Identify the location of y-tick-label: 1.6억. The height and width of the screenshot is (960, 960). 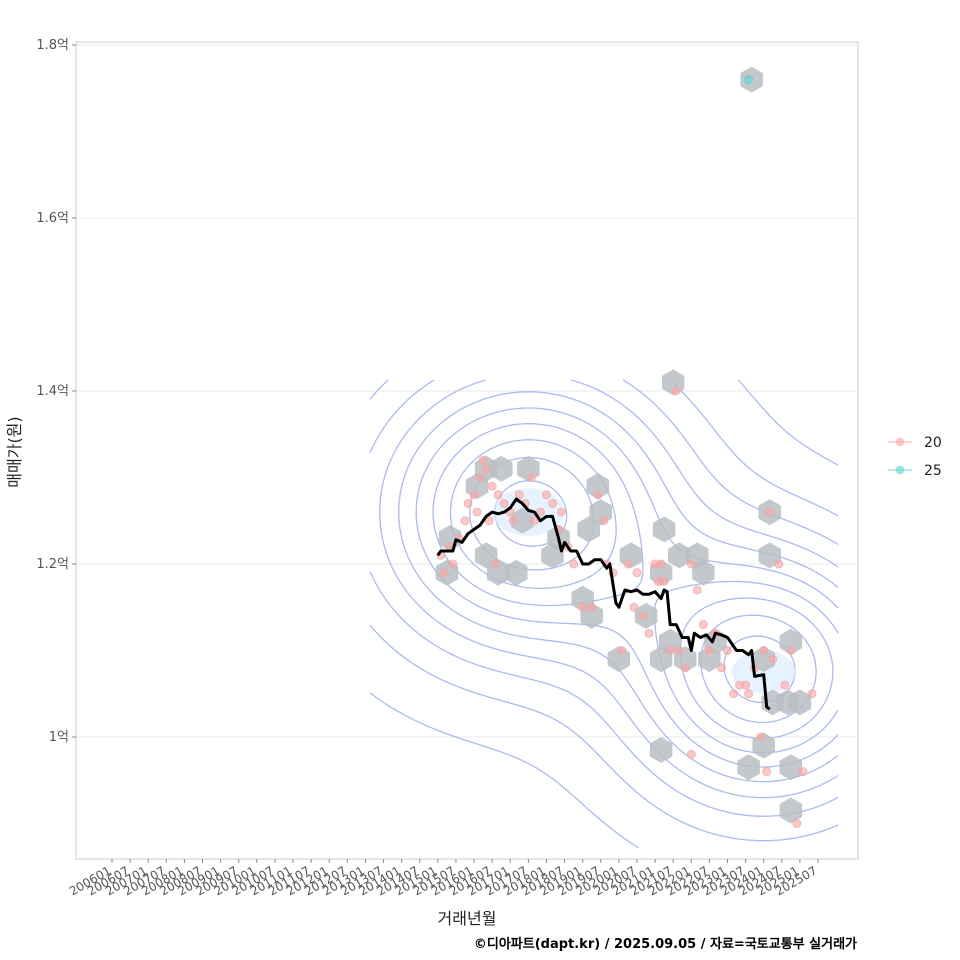
(52, 218).